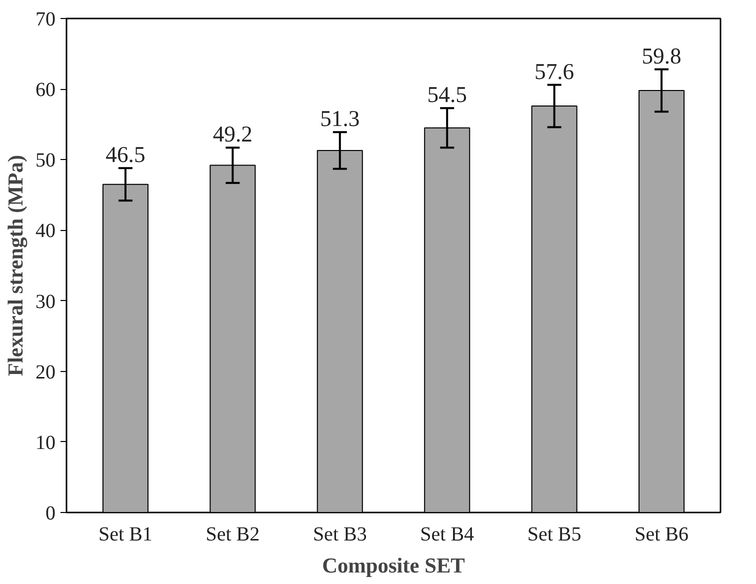  I want to click on data-label: 57.6, so click(554, 71).